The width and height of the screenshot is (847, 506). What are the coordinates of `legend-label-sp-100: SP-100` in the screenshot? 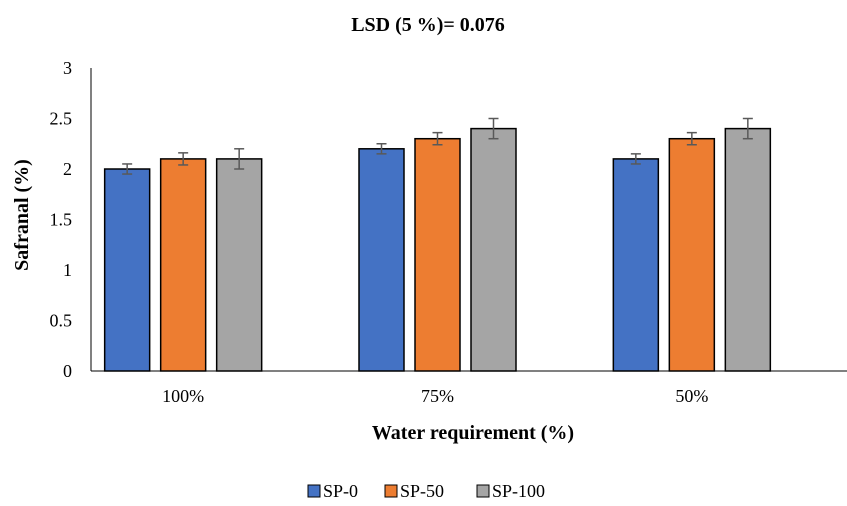 It's located at (518, 491).